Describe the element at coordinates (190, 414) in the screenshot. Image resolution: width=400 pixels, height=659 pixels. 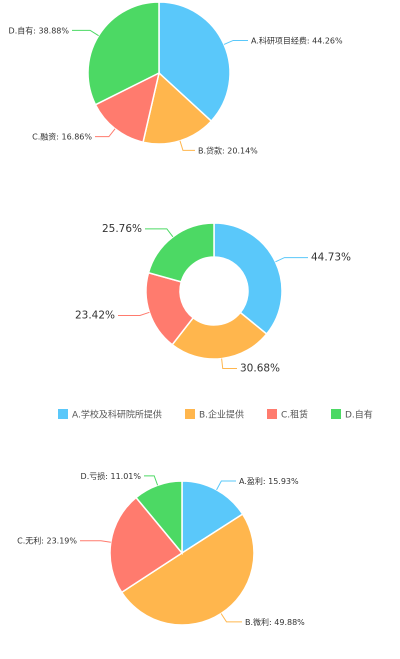
I see `legend-swatch-segment-b` at that location.